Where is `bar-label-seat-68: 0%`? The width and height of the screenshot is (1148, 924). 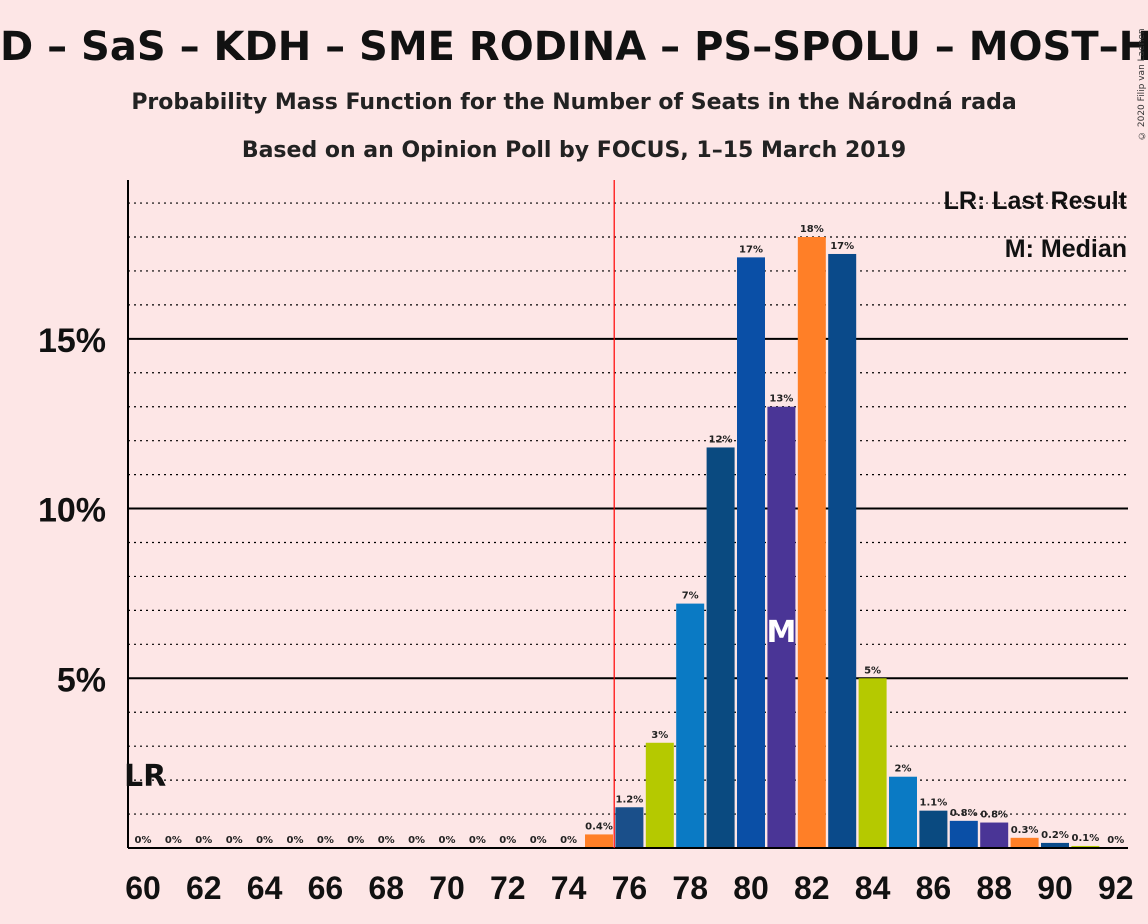
bar-label-seat-68: 0% is located at coordinates (386, 840).